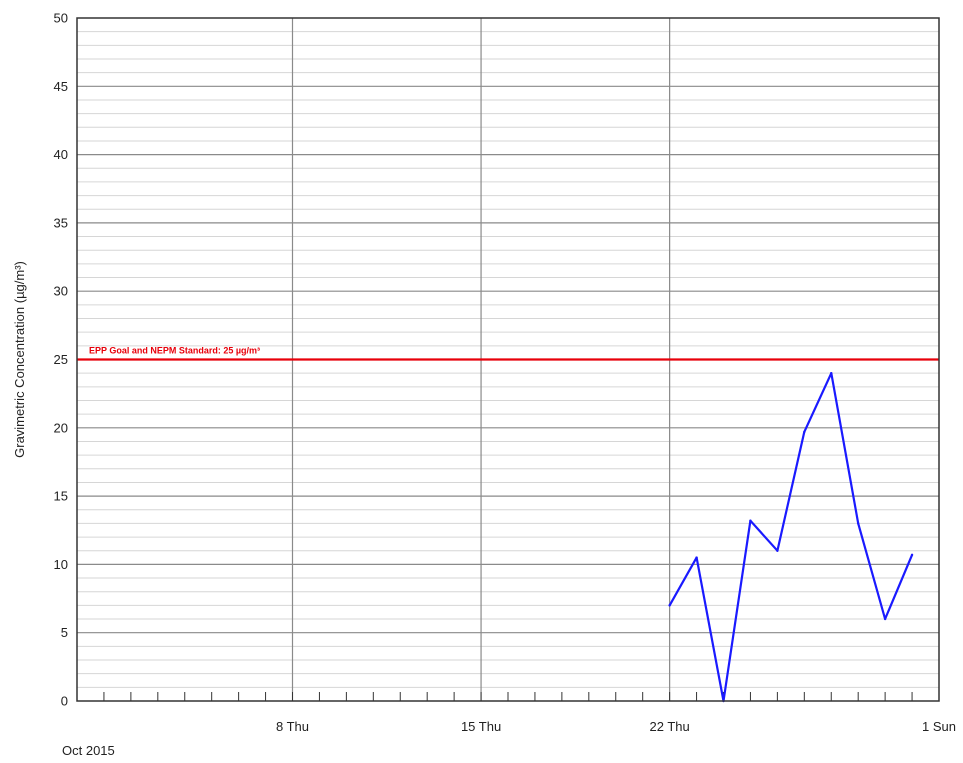 This screenshot has width=963, height=763. What do you see at coordinates (292, 726) in the screenshot?
I see `x-tick-label: 8 Thu` at bounding box center [292, 726].